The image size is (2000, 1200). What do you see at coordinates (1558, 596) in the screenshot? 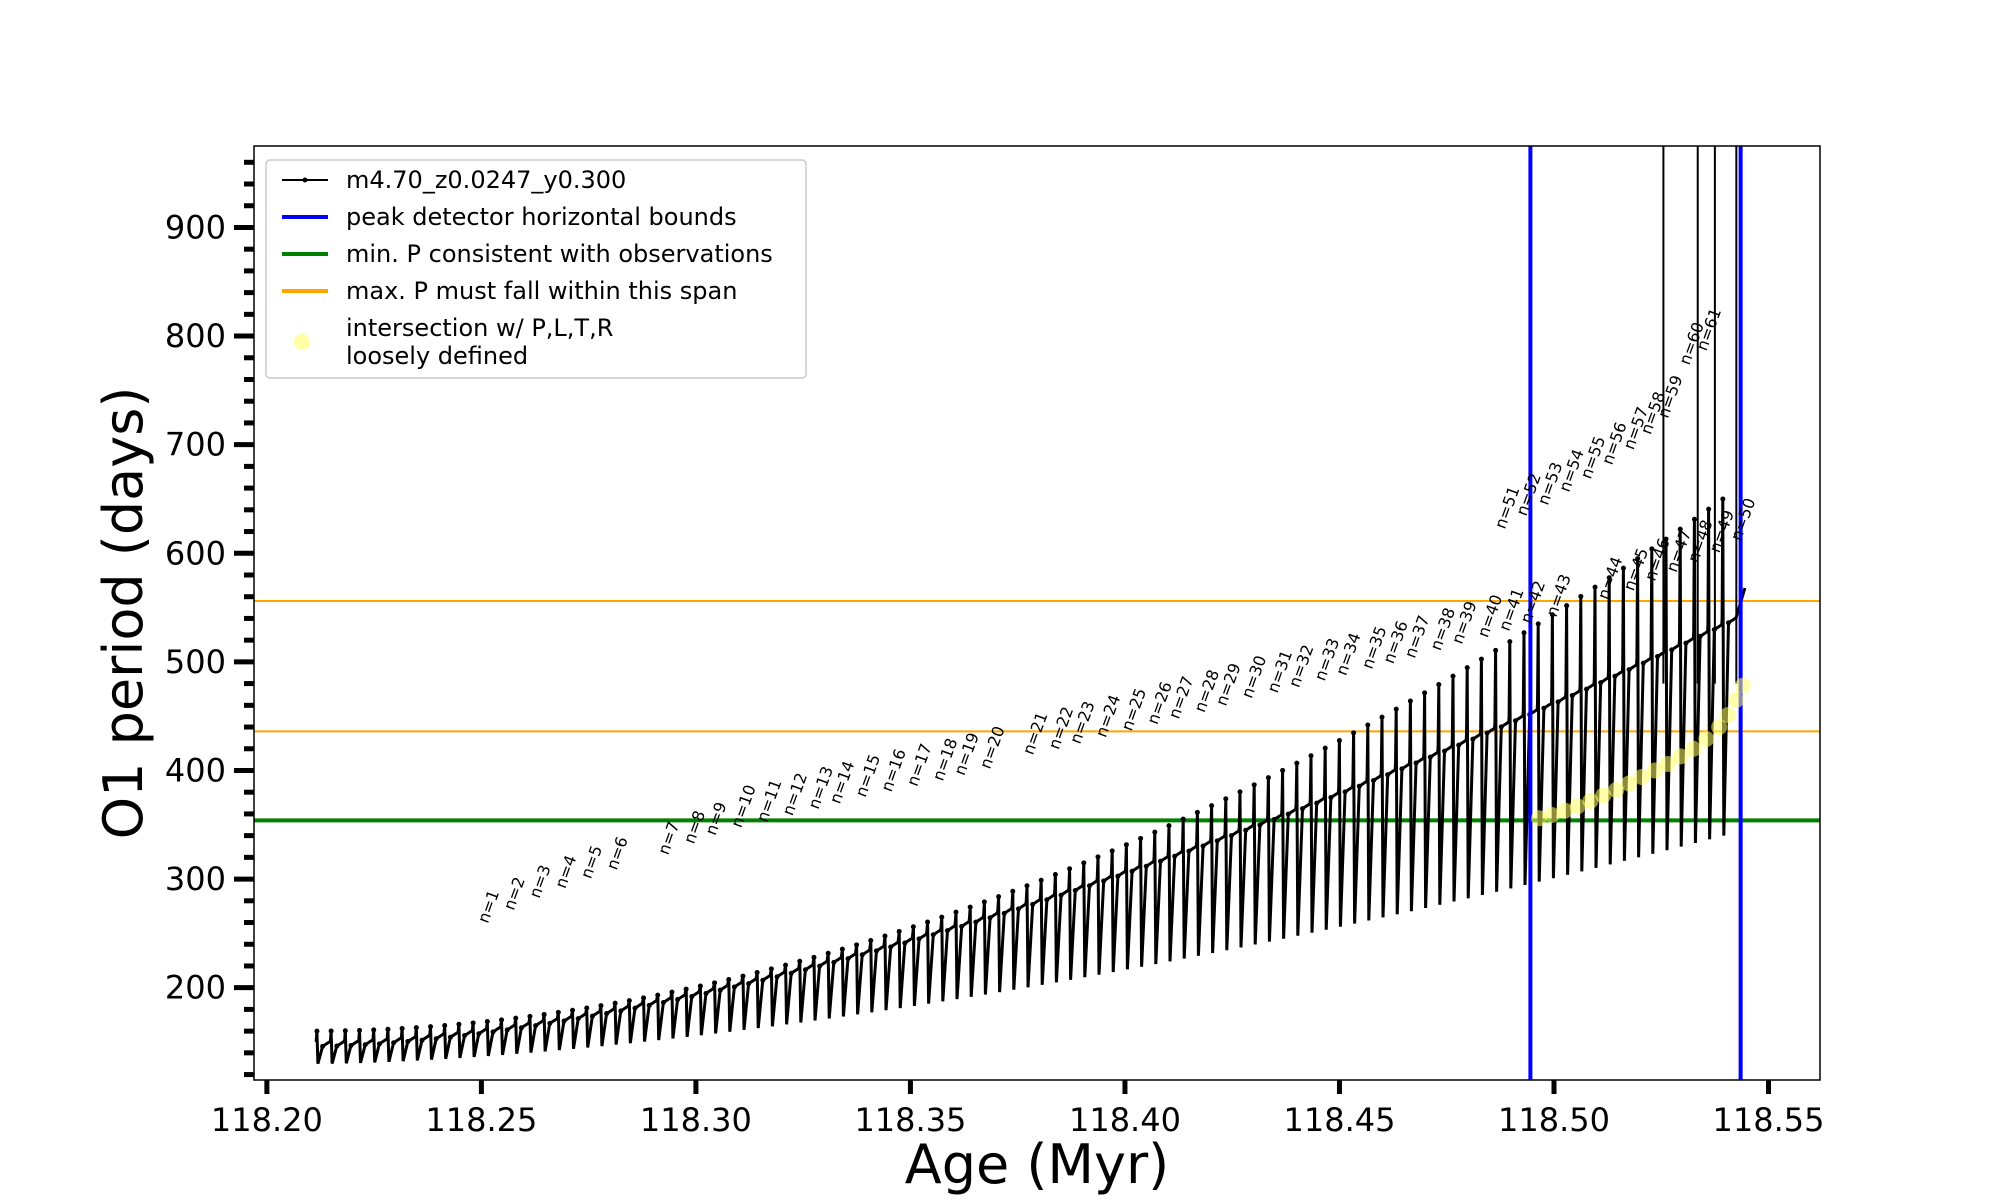
I see `peak-label: n=43` at bounding box center [1558, 596].